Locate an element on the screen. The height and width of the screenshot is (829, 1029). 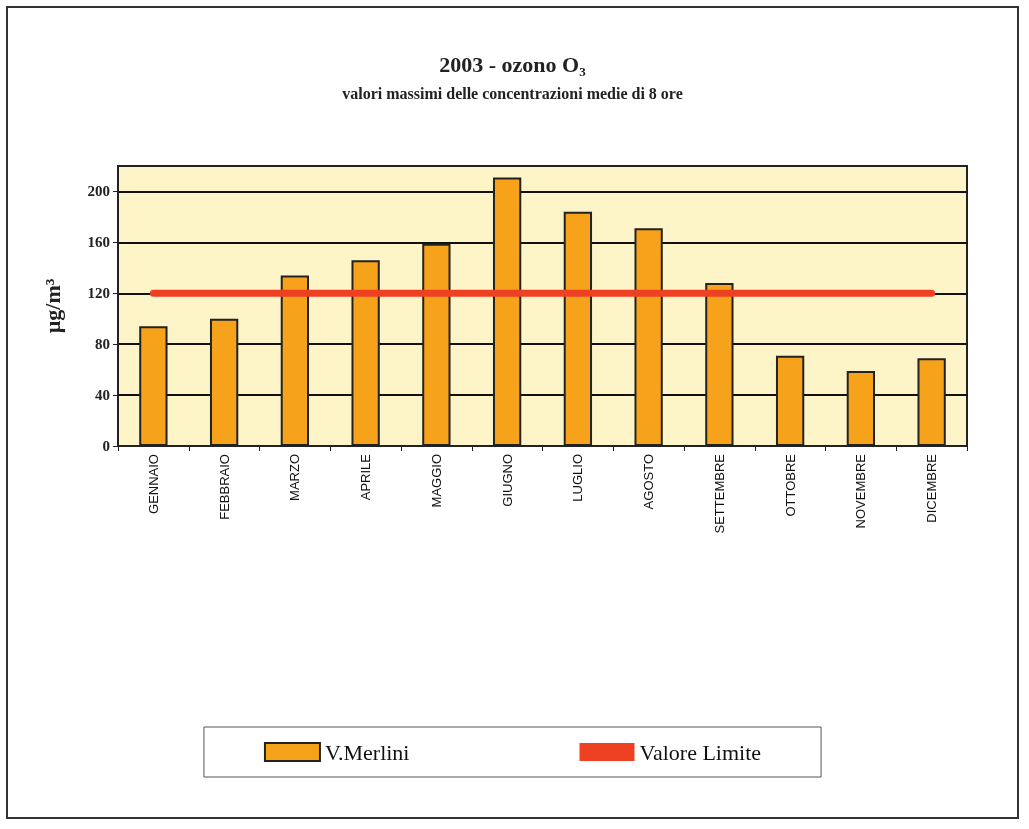
legend-label: V.Merlini is located at coordinates (367, 752).